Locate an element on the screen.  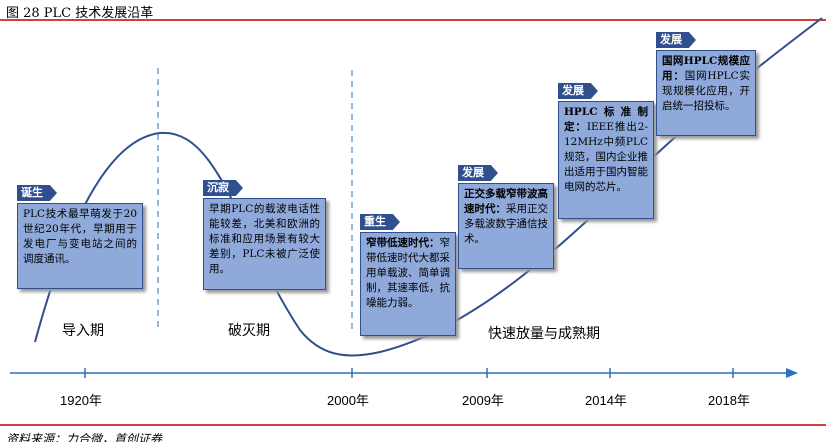
year-label: 2000年 is located at coordinates (348, 400).